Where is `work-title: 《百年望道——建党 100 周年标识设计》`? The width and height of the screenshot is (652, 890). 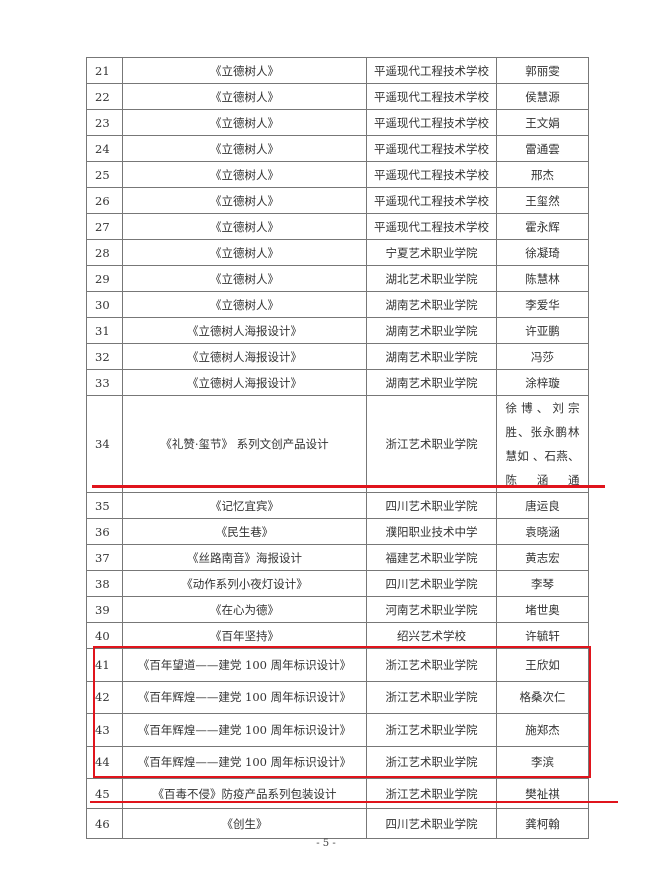
work-title: 《百年望道——建党 100 周年标识设计》 is located at coordinates (244, 665).